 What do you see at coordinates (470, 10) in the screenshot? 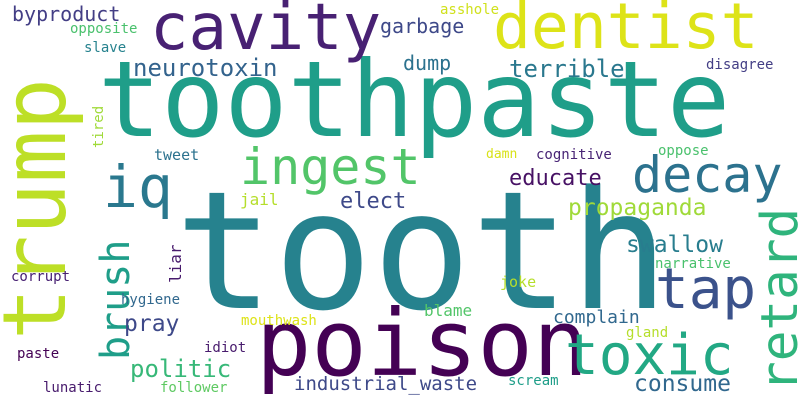
I see `word-asshole: asshole` at bounding box center [470, 10].